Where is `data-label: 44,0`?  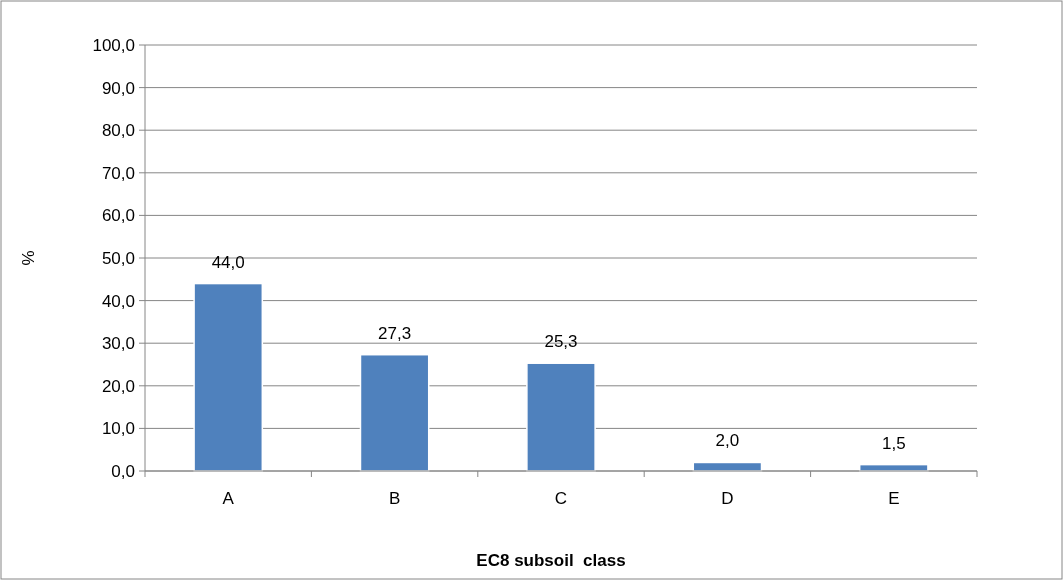
data-label: 44,0 is located at coordinates (228, 262).